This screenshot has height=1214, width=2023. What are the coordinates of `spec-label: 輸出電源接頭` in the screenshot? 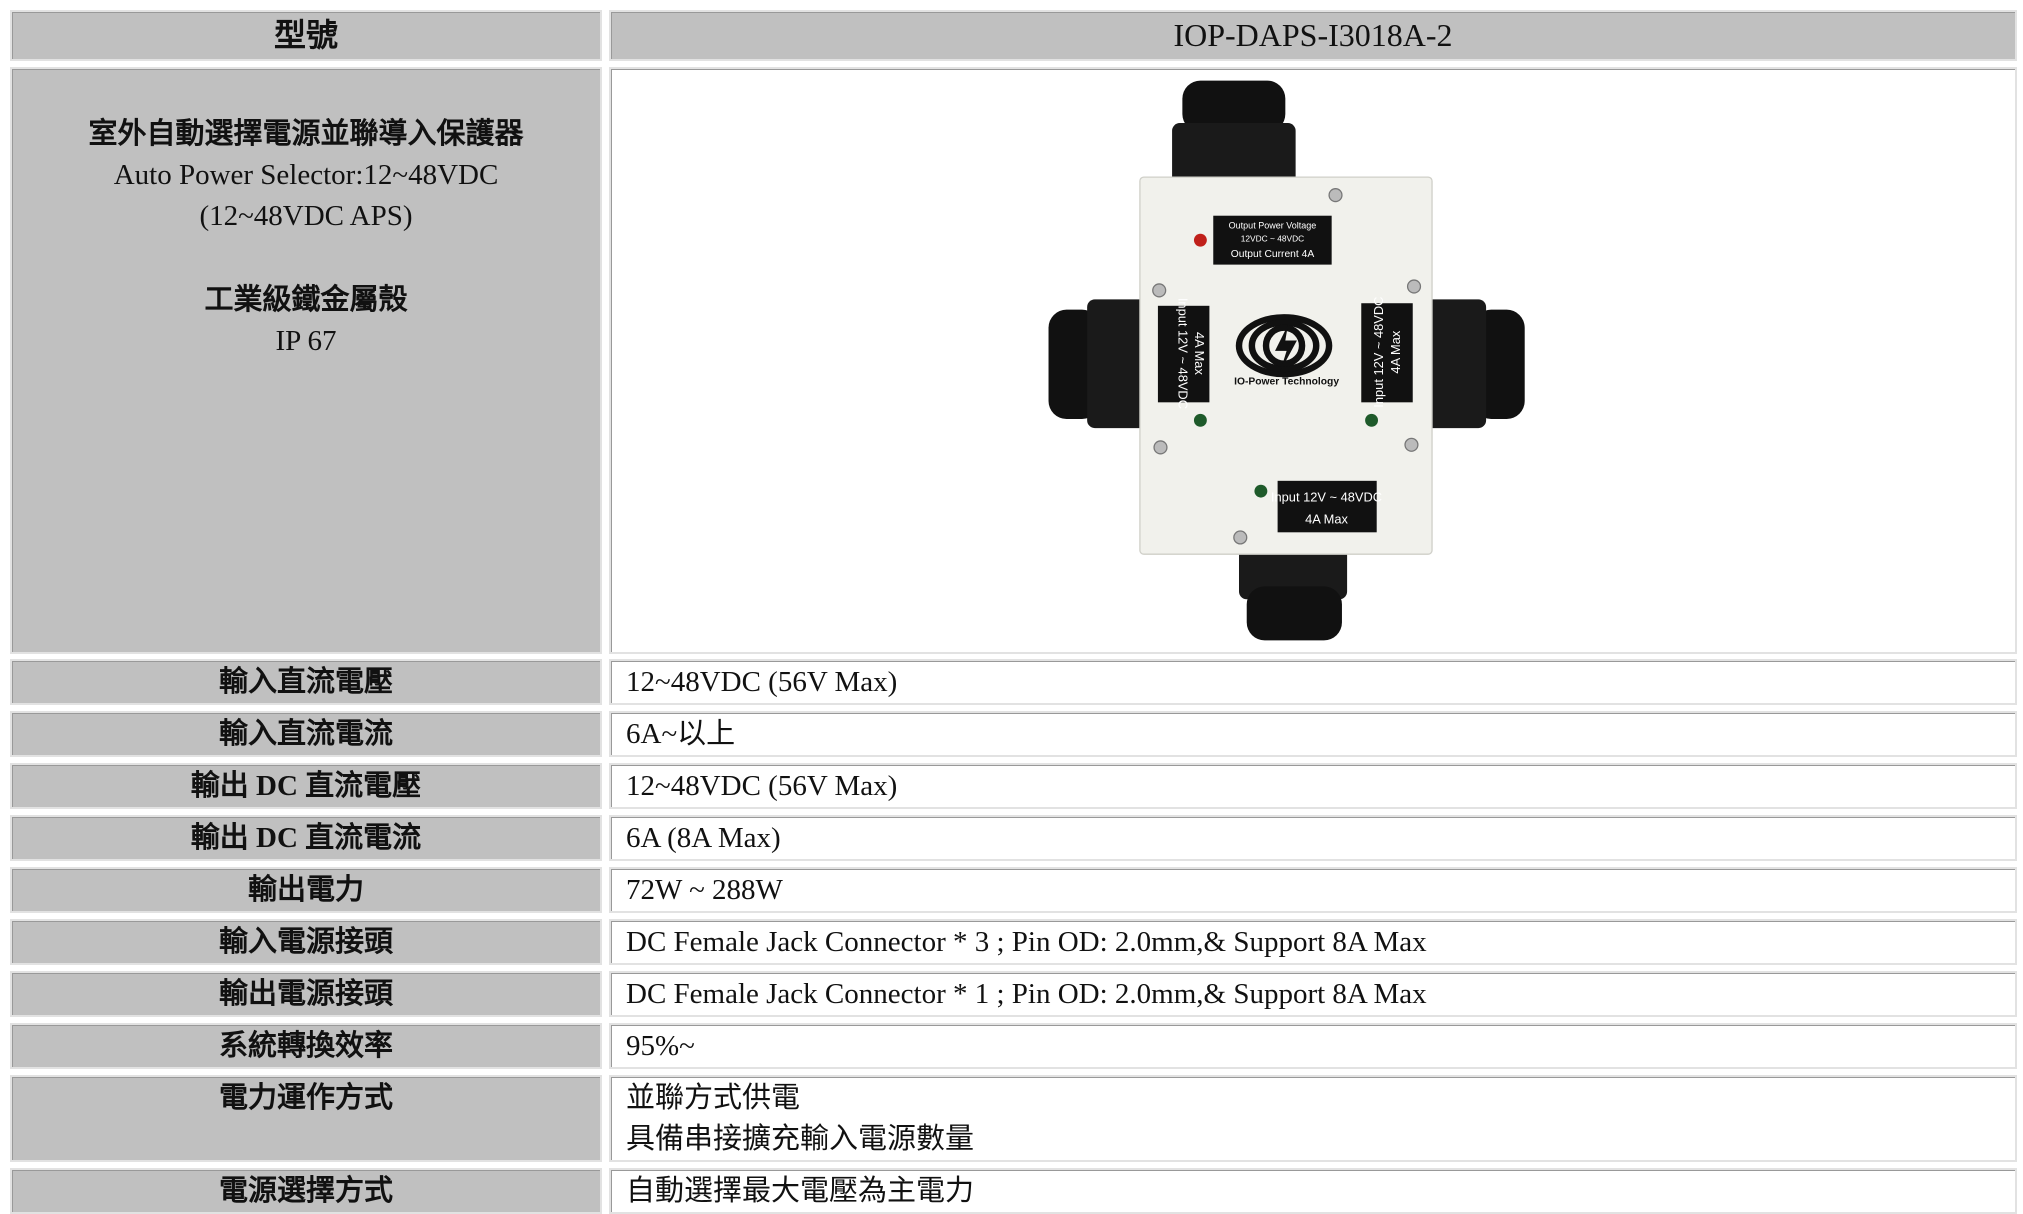 It's located at (305, 994).